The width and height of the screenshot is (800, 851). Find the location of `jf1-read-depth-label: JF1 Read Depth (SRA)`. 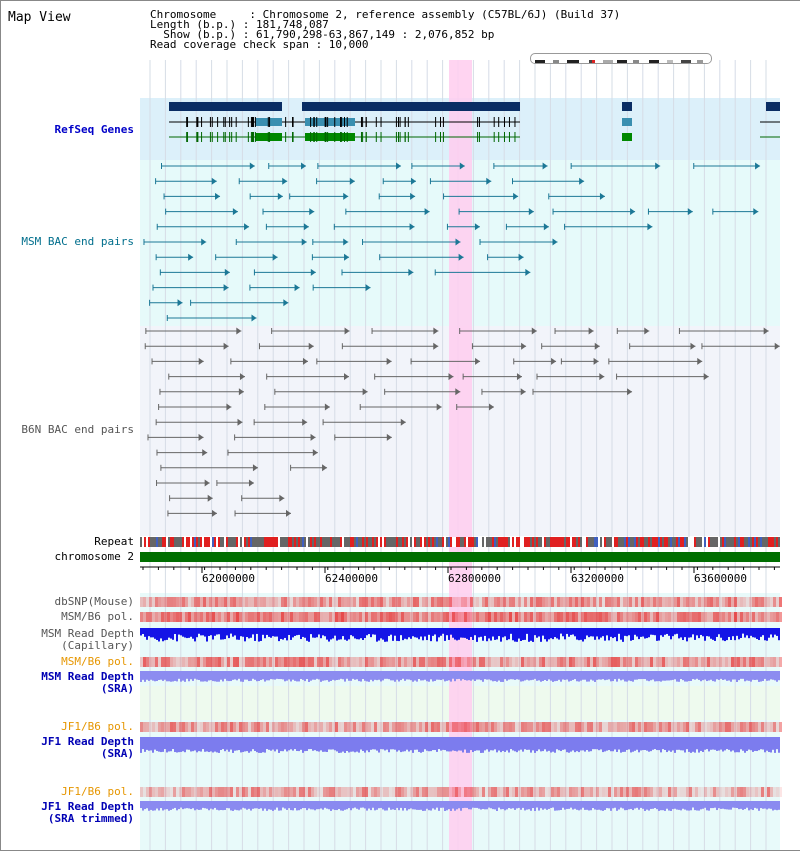

jf1-read-depth-label: JF1 Read Depth (SRA) is located at coordinates (87, 748).